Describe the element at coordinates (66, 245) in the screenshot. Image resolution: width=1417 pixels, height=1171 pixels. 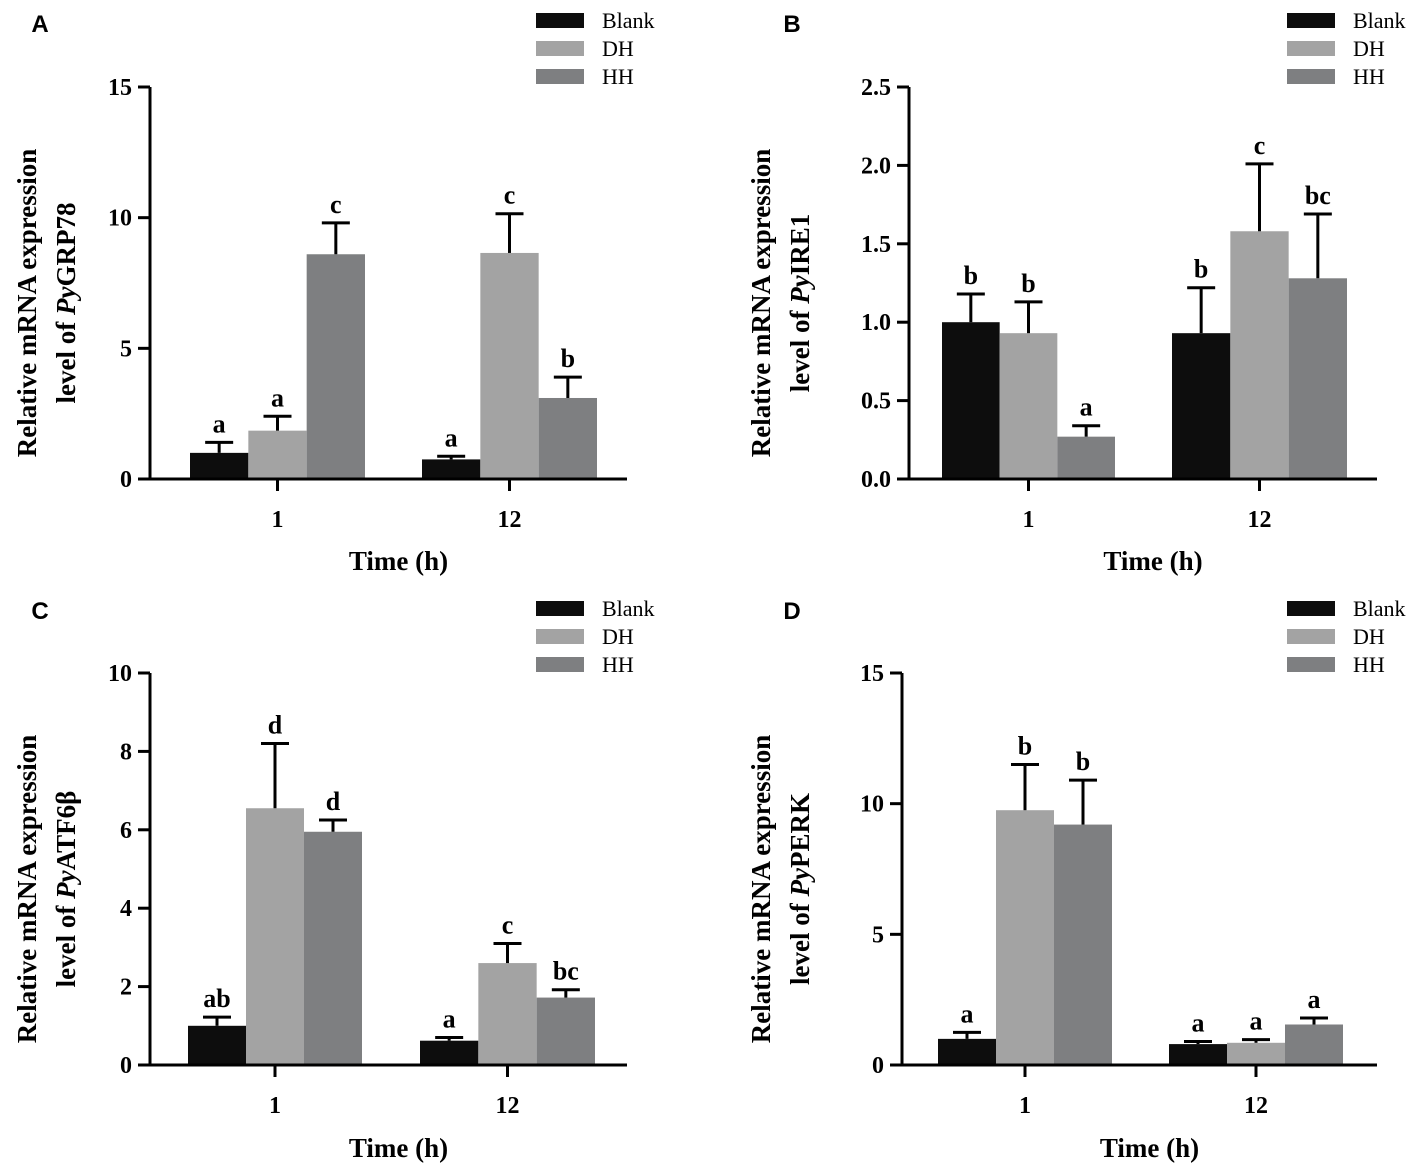
I see `y-axis-title-gene: GRP78` at that location.